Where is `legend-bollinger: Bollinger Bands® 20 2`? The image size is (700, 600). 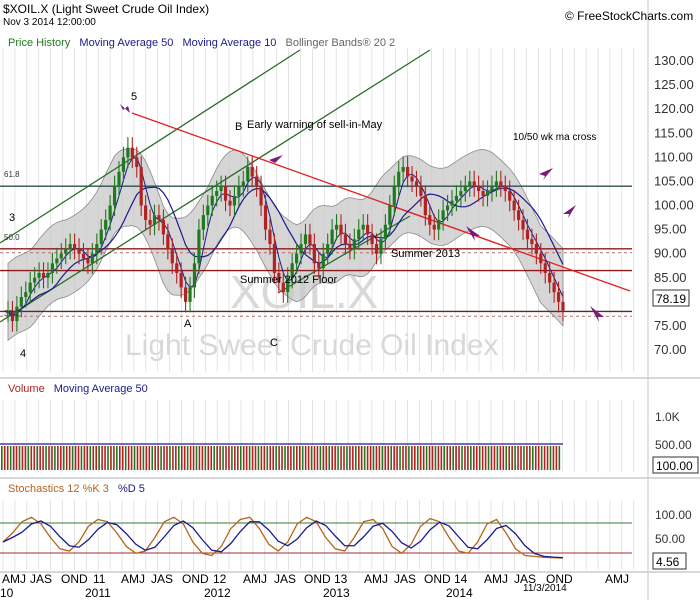 legend-bollinger: Bollinger Bands® 20 2 is located at coordinates (340, 43).